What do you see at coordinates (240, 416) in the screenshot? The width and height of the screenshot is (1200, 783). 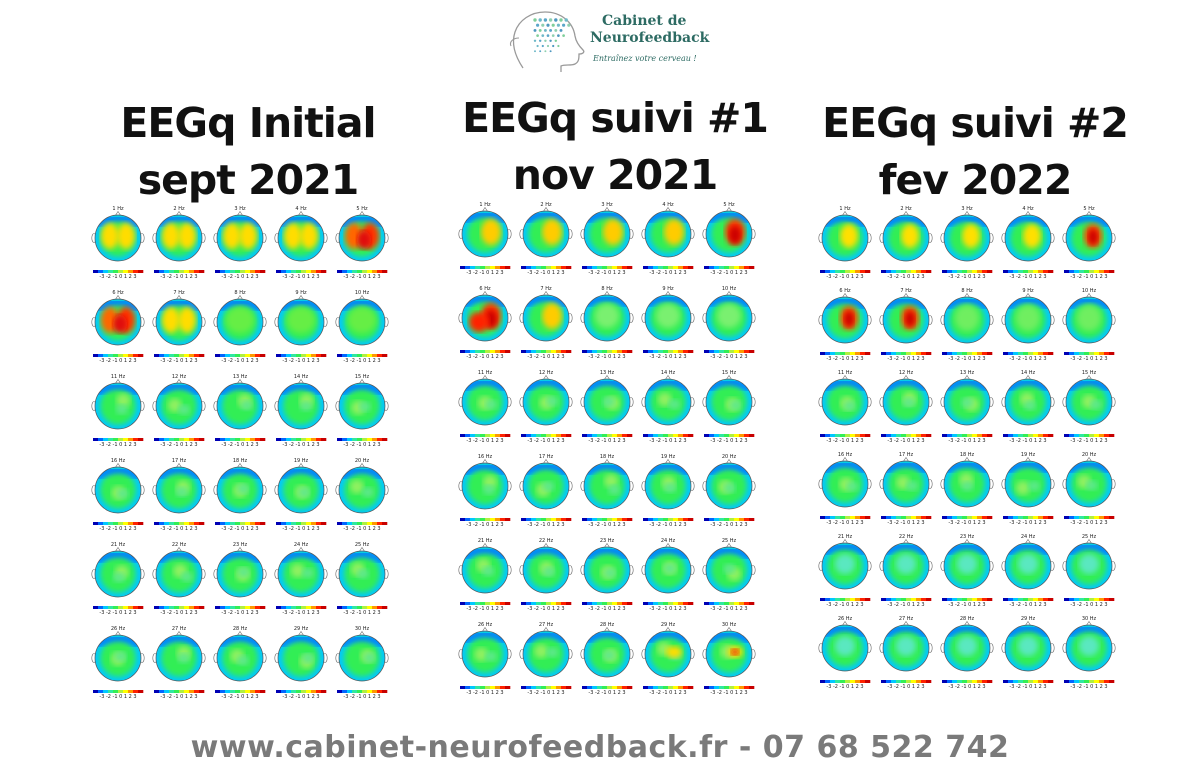 I see `topomap: 13 Hz -3 -2 -1 0 1 2 3` at bounding box center [240, 416].